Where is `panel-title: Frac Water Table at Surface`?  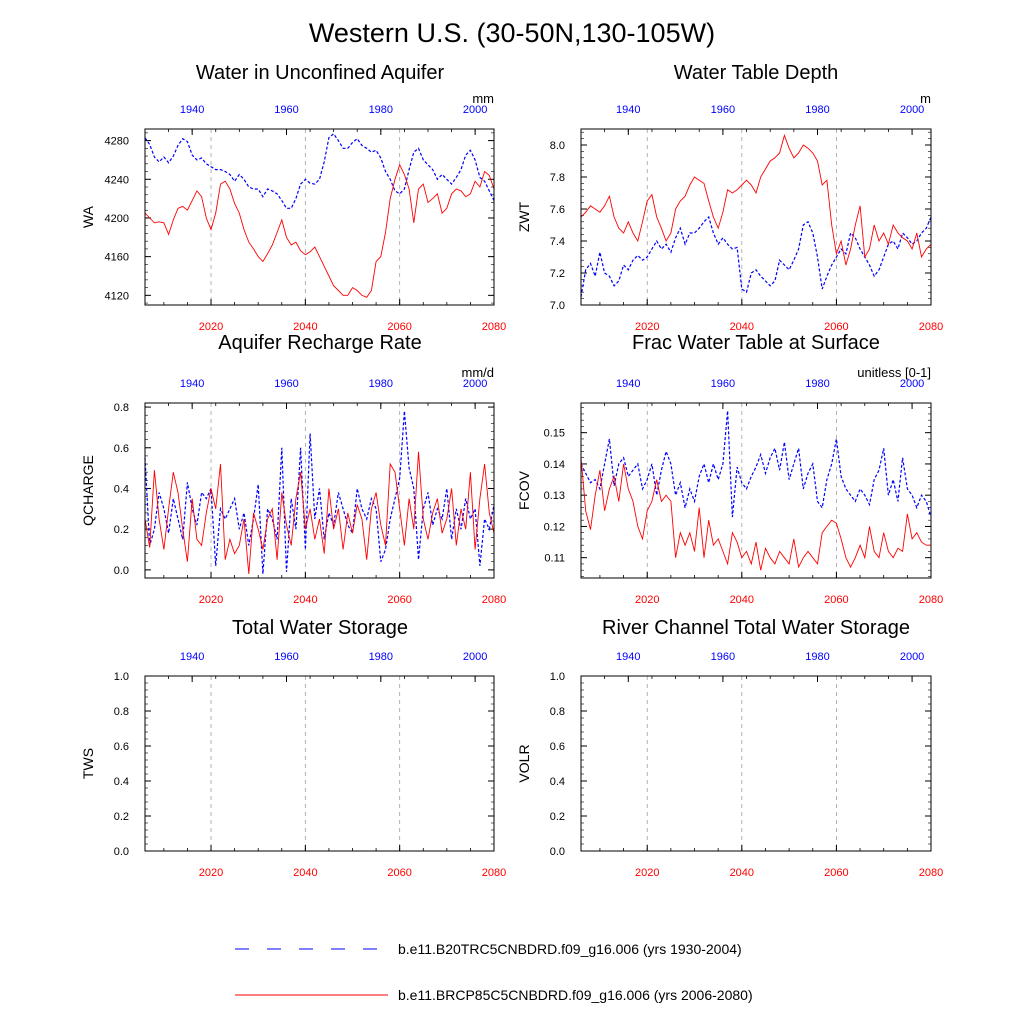
panel-title: Frac Water Table at Surface is located at coordinates (756, 343).